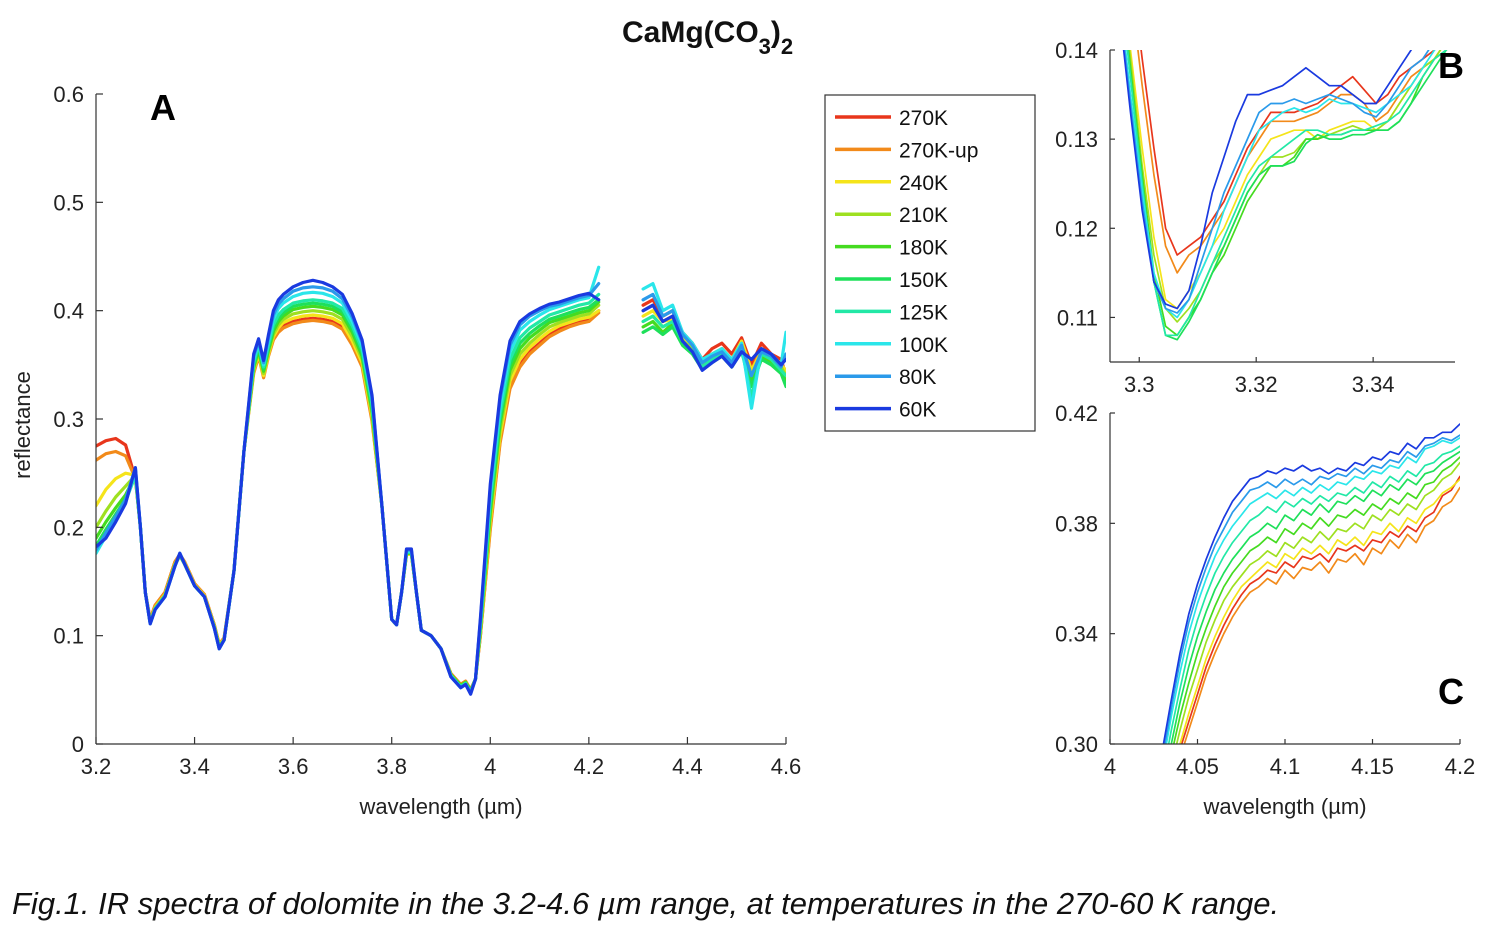 This screenshot has width=1500, height=948. What do you see at coordinates (786, 766) in the screenshot?
I see `x-tick-label: 4.6` at bounding box center [786, 766].